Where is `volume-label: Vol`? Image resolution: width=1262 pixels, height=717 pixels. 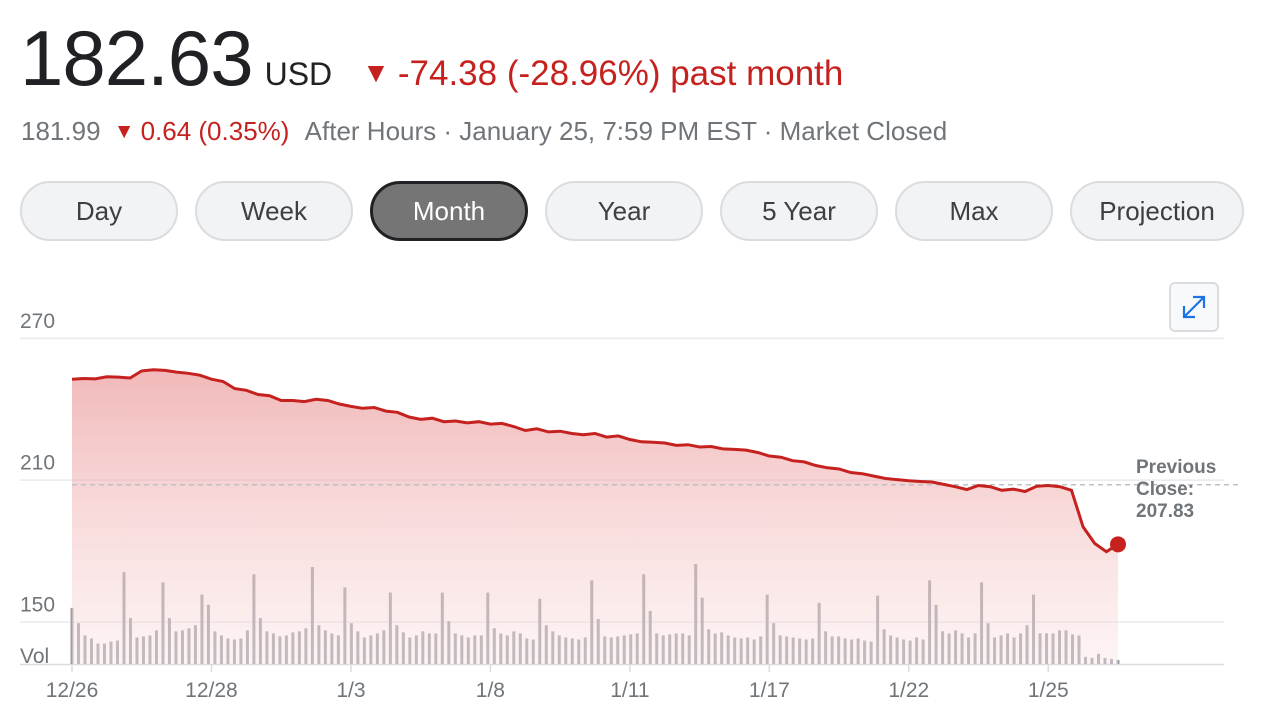 volume-label: Vol is located at coordinates (34, 656).